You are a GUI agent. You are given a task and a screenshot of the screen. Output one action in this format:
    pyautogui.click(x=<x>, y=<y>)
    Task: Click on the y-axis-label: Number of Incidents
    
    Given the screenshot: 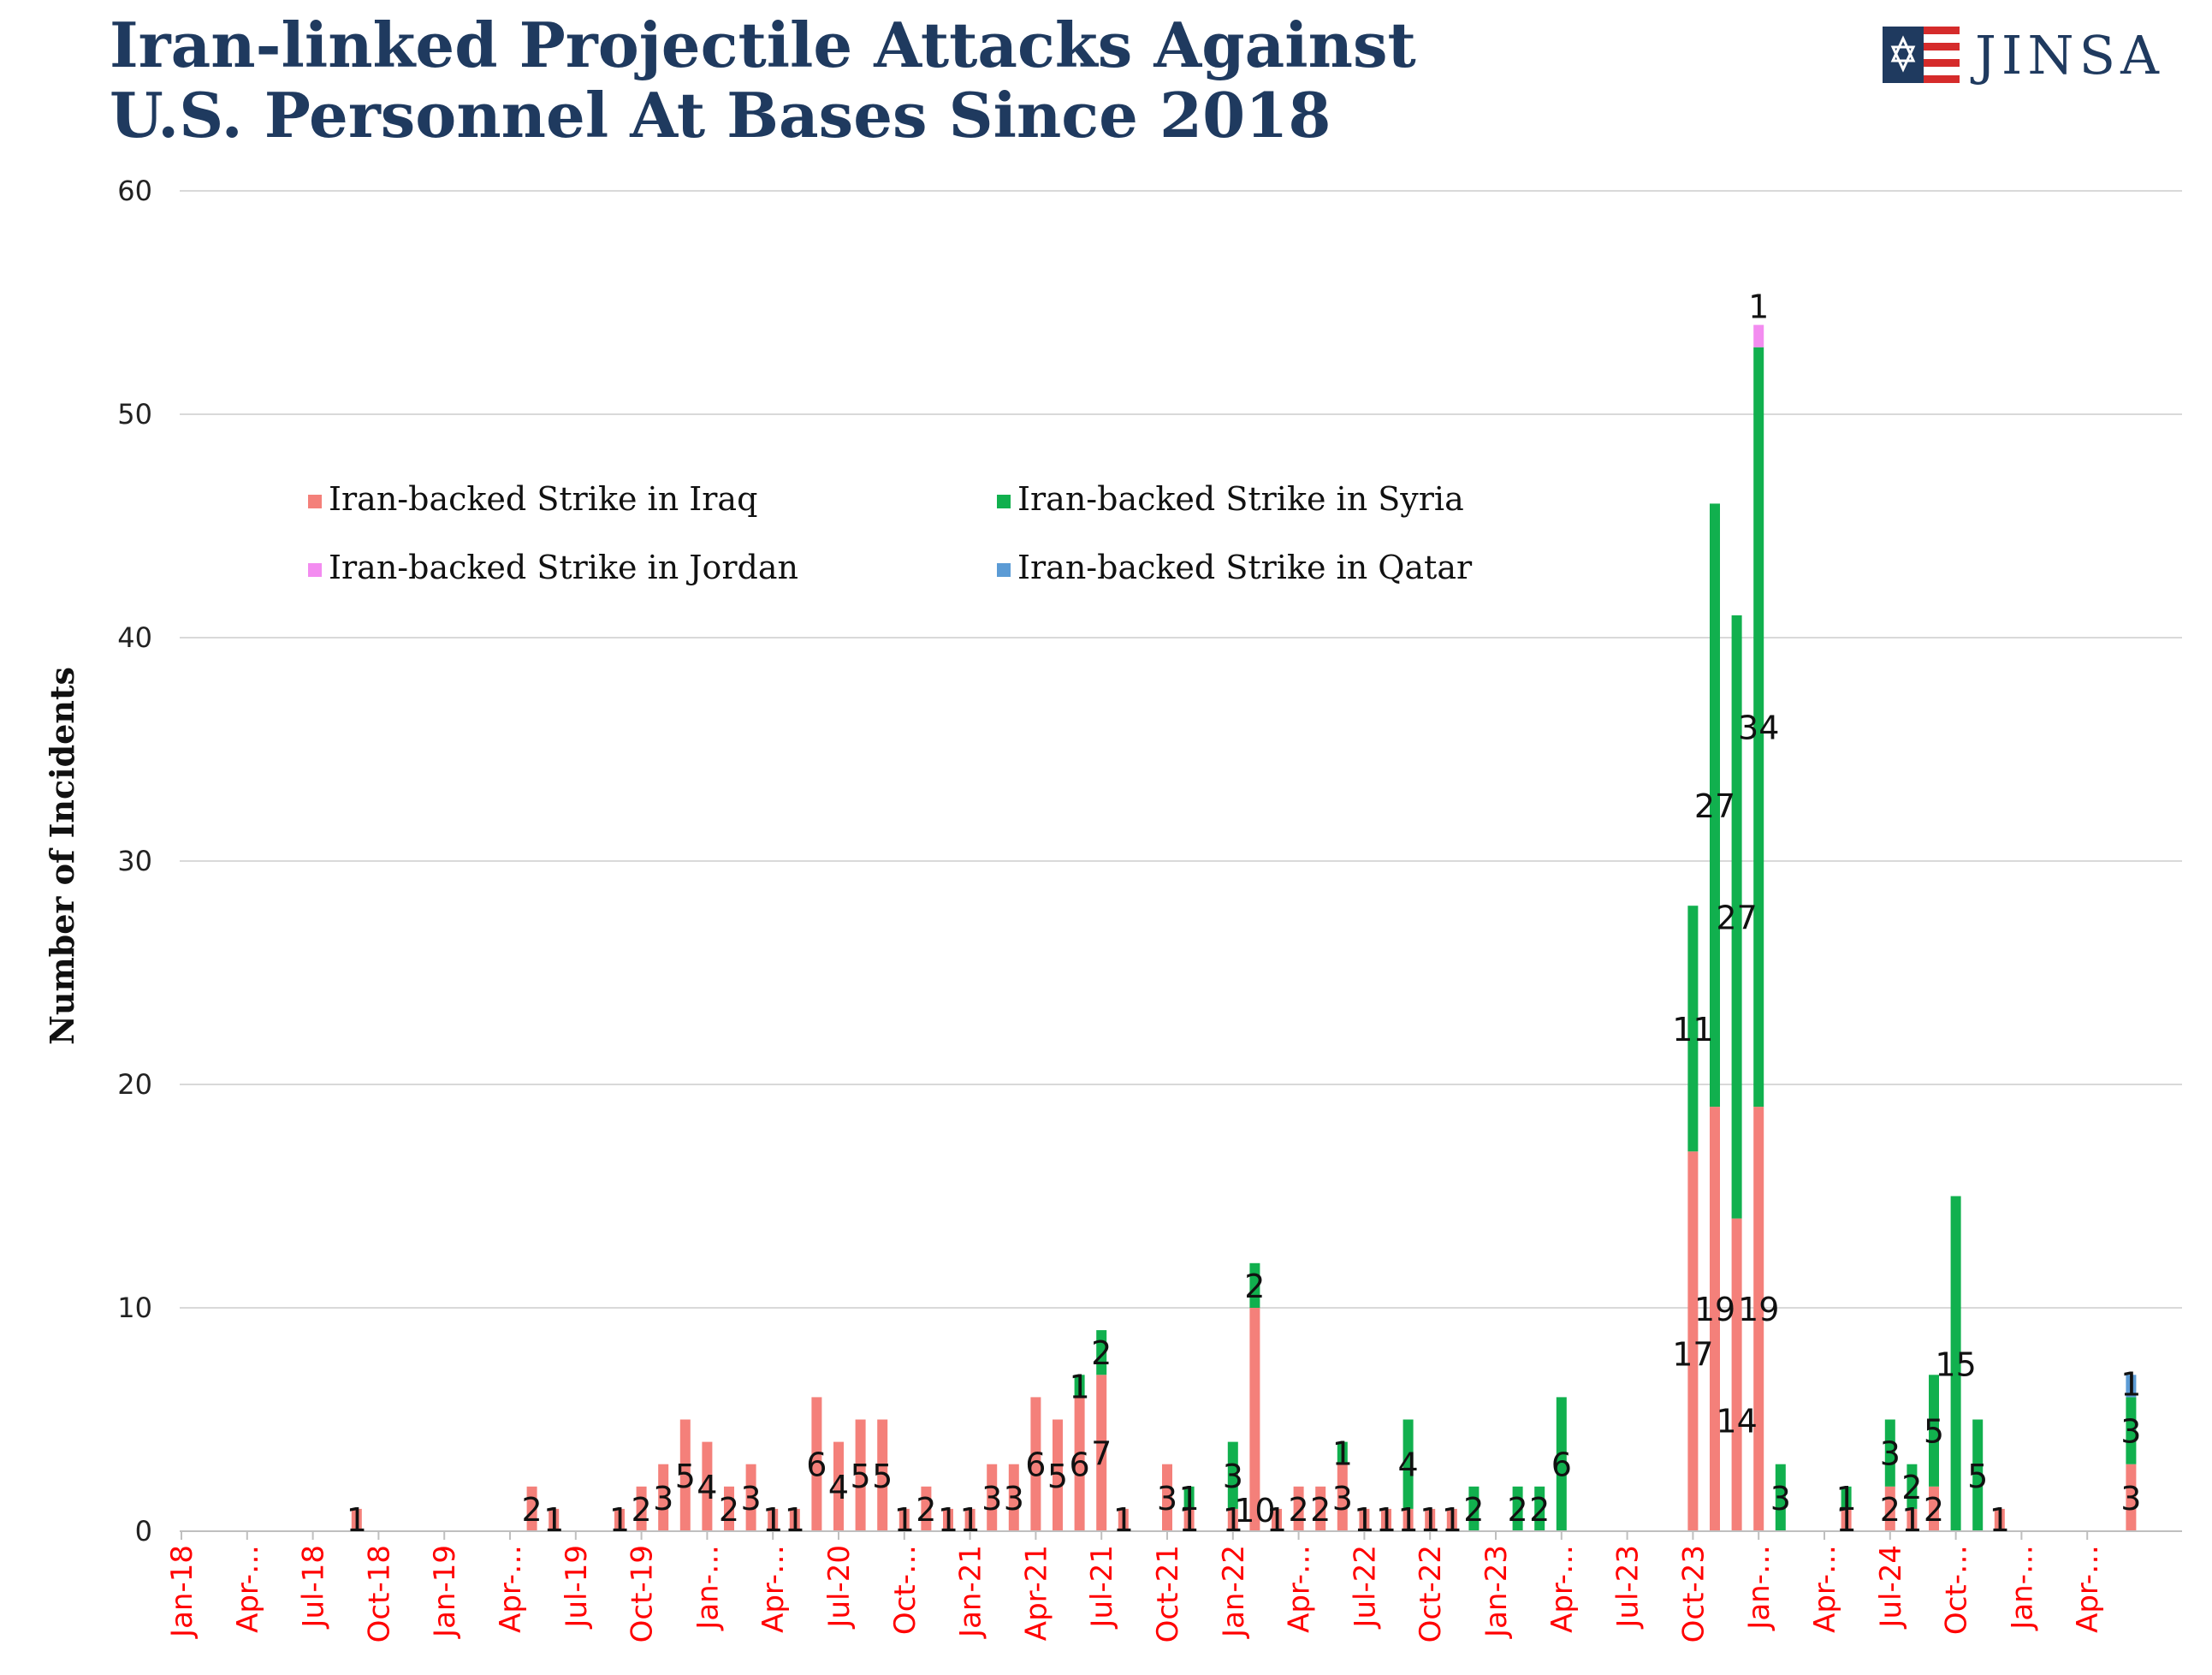 What is the action you would take?
    pyautogui.click(x=62, y=856)
    